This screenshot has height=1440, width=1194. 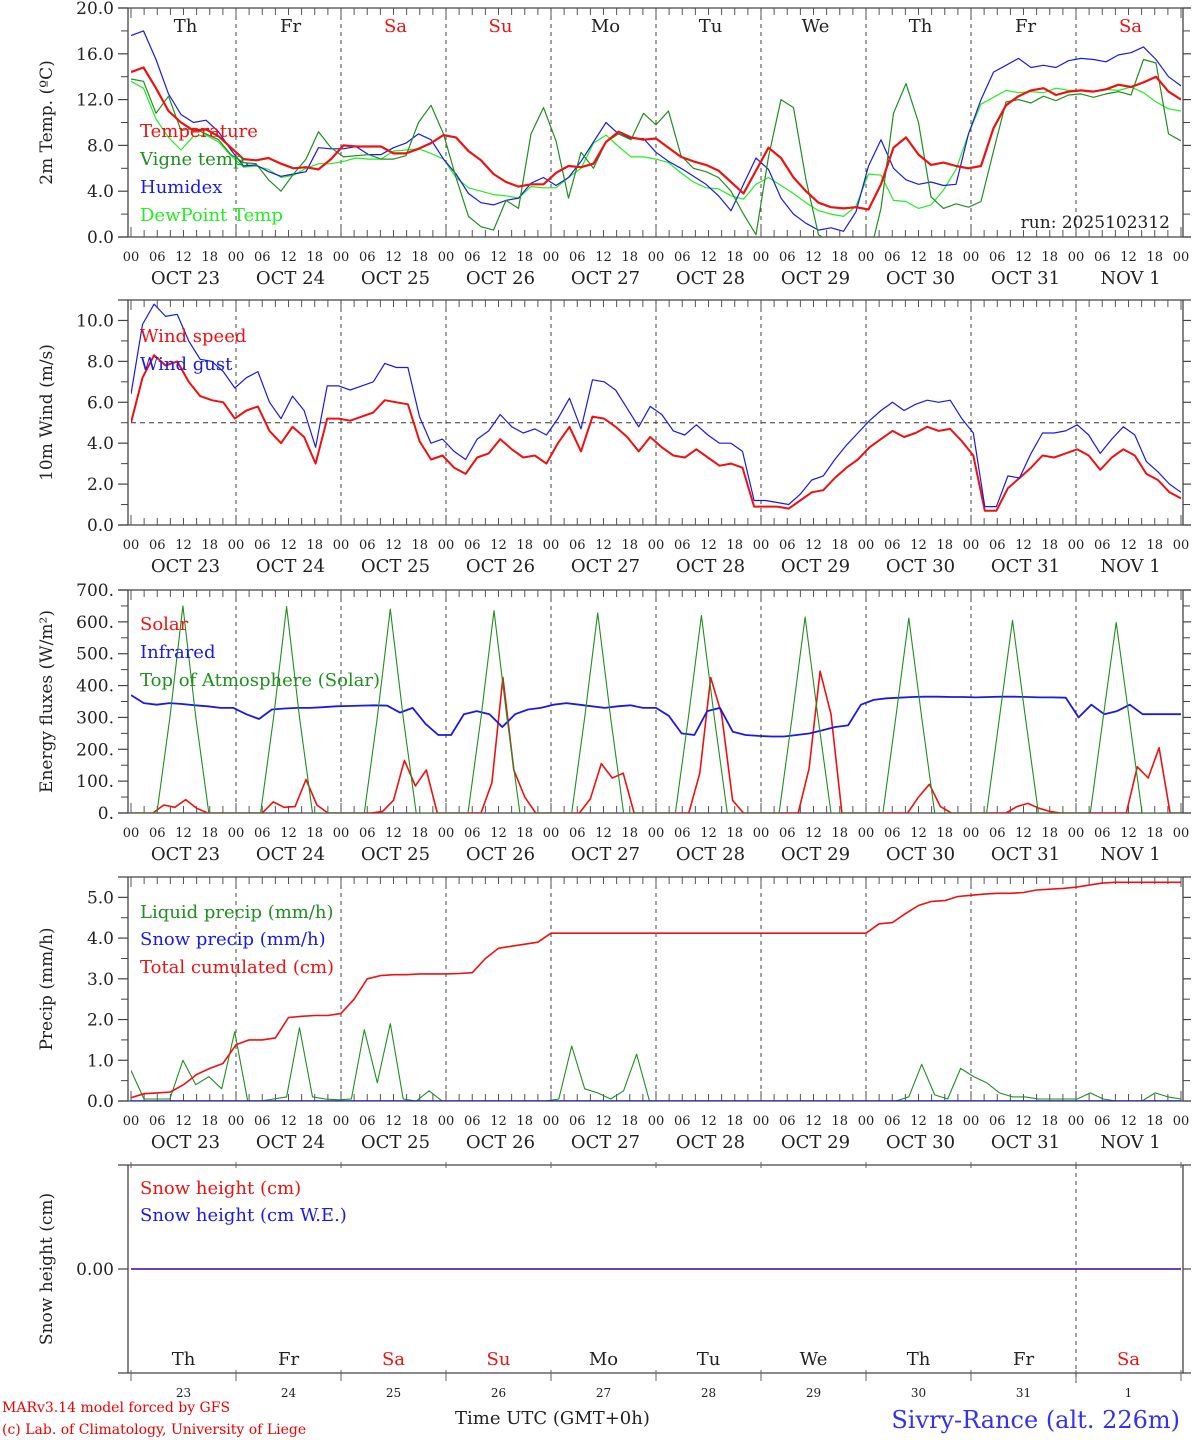 I want to click on weekday-label: Fr, so click(x=288, y=1359).